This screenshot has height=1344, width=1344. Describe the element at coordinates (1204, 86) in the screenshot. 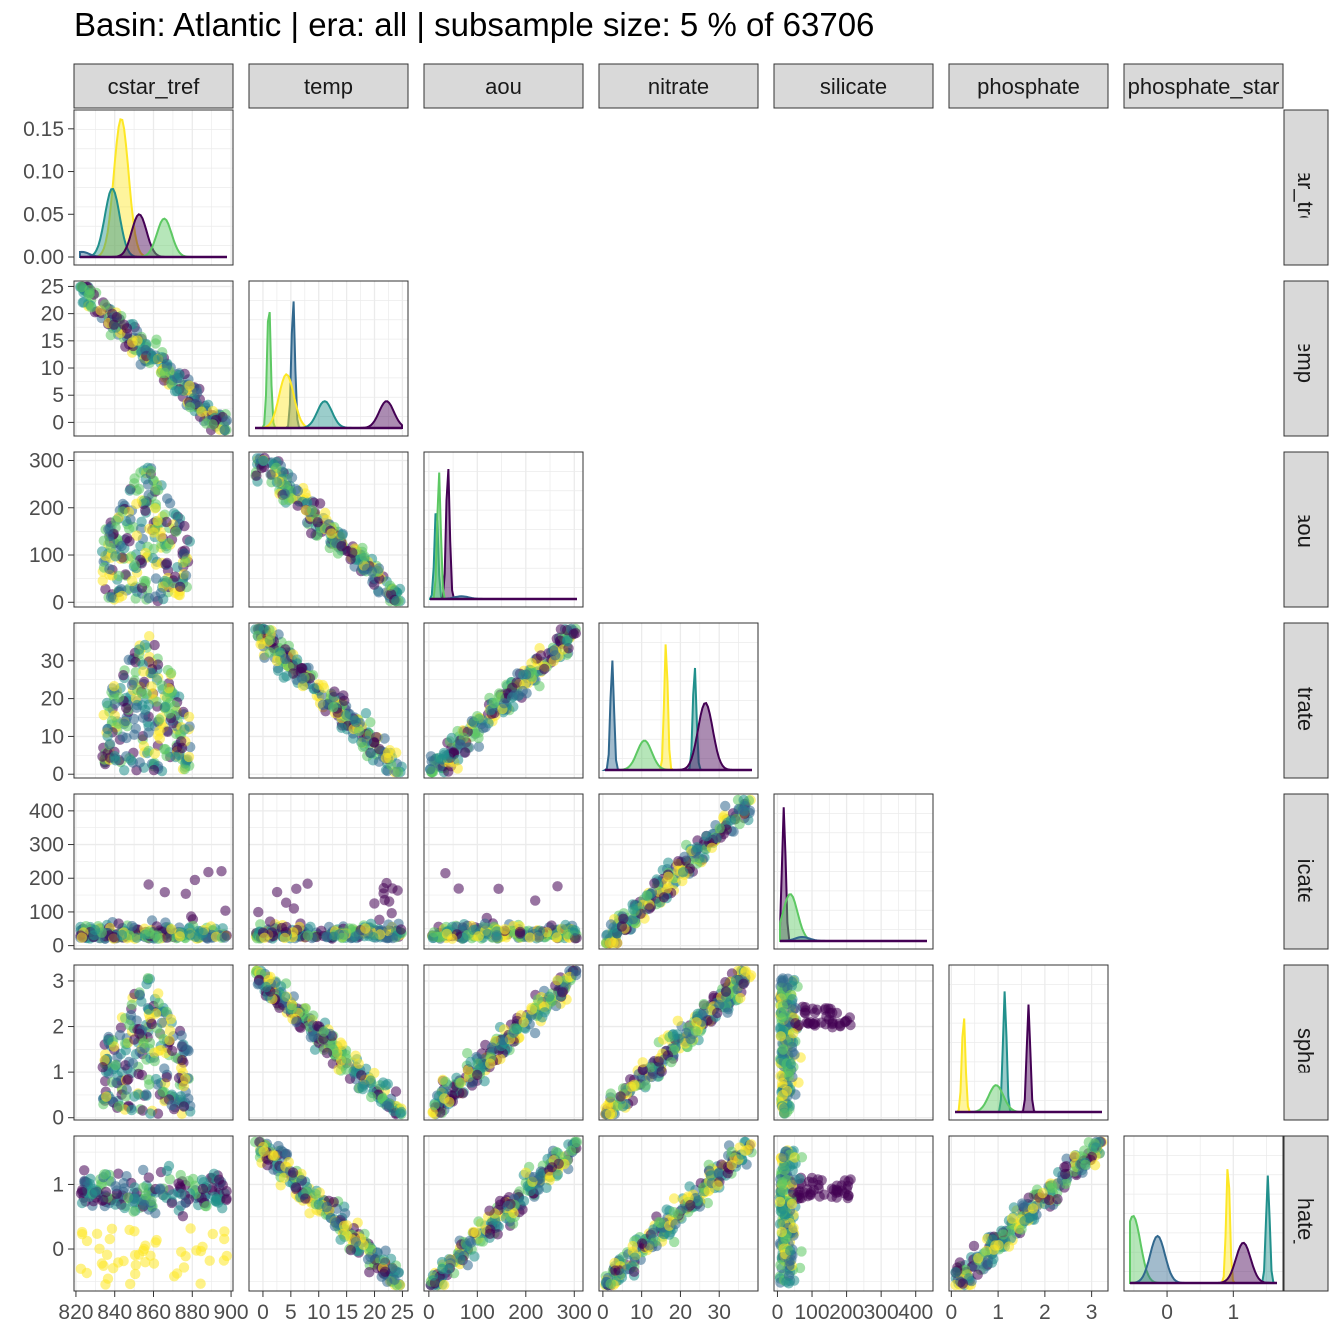

I see `strip-label-phosphate_star: phosphate_star` at that location.